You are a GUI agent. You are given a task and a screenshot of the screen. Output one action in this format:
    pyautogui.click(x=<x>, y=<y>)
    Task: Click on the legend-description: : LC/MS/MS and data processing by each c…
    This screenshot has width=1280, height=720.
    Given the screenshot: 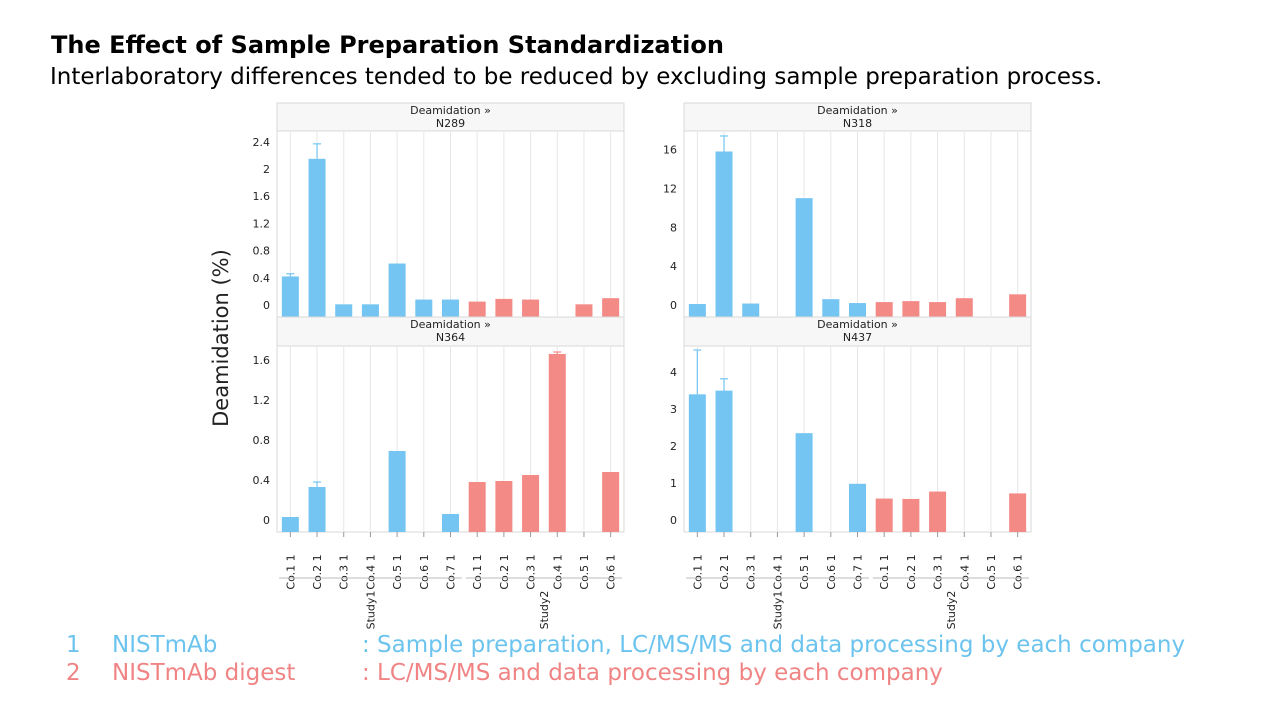 What is the action you would take?
    pyautogui.click(x=652, y=673)
    